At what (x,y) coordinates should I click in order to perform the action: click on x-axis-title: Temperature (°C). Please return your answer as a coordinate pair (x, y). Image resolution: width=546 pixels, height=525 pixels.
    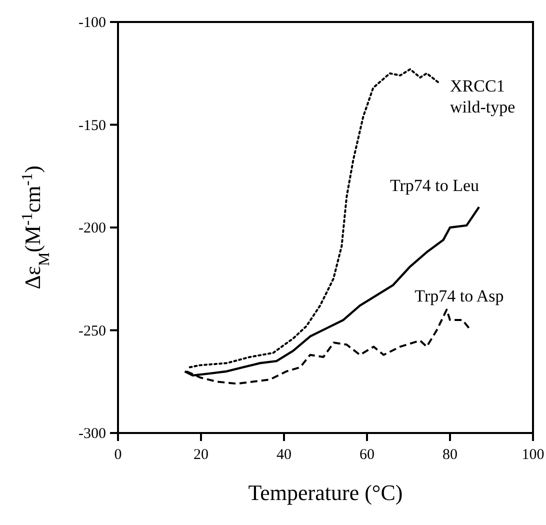
    Looking at the image, I should click on (325, 492).